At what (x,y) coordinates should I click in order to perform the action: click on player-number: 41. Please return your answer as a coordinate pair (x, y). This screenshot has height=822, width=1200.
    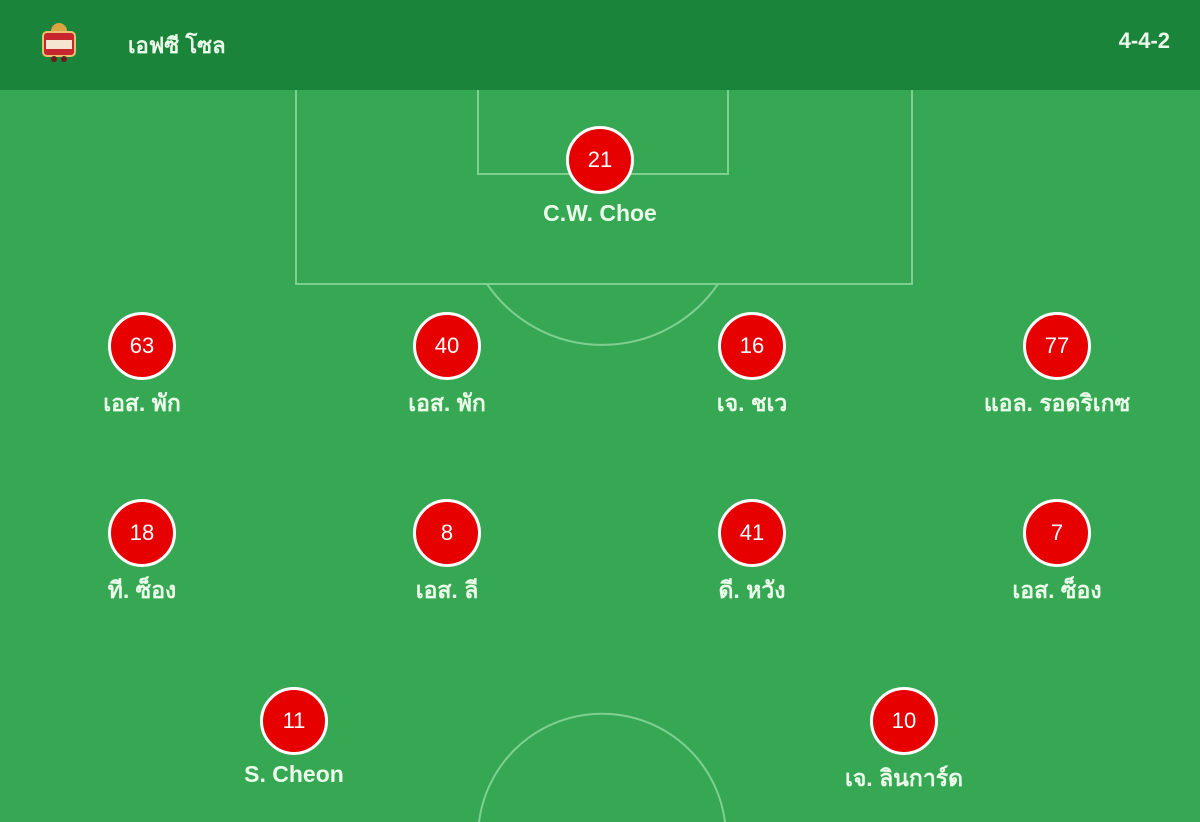
    Looking at the image, I should click on (752, 533).